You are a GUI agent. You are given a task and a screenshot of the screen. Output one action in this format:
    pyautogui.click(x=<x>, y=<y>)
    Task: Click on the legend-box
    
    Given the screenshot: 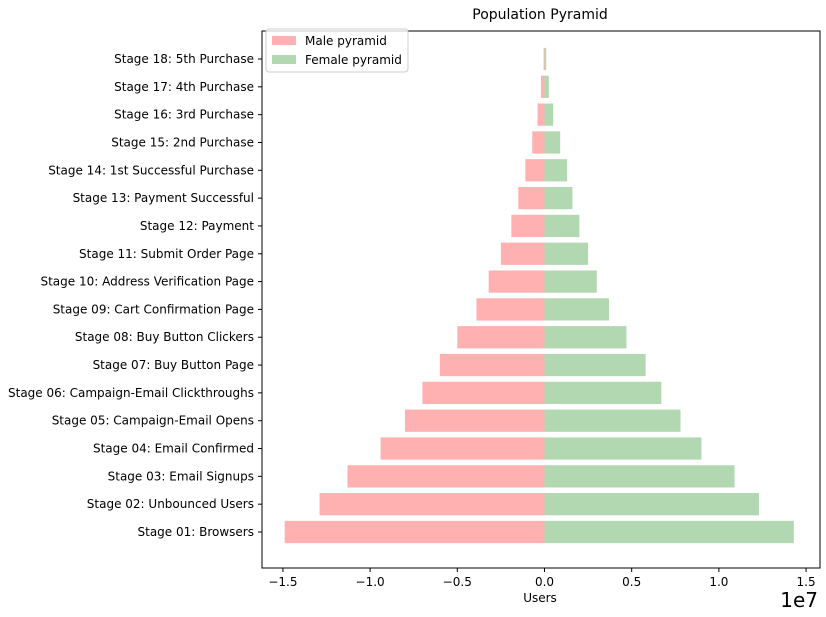 What is the action you would take?
    pyautogui.click(x=337, y=50)
    